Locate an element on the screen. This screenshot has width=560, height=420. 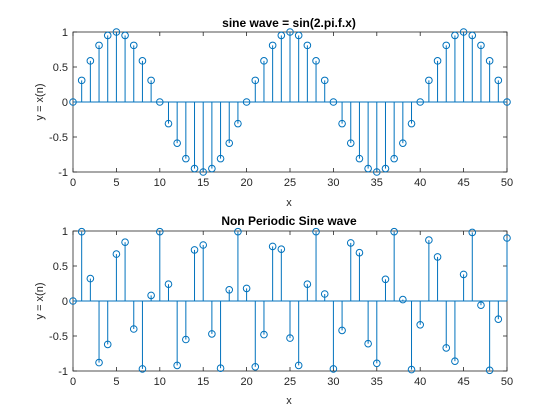
y-tick-label: -0.5 is located at coordinates (58, 337).